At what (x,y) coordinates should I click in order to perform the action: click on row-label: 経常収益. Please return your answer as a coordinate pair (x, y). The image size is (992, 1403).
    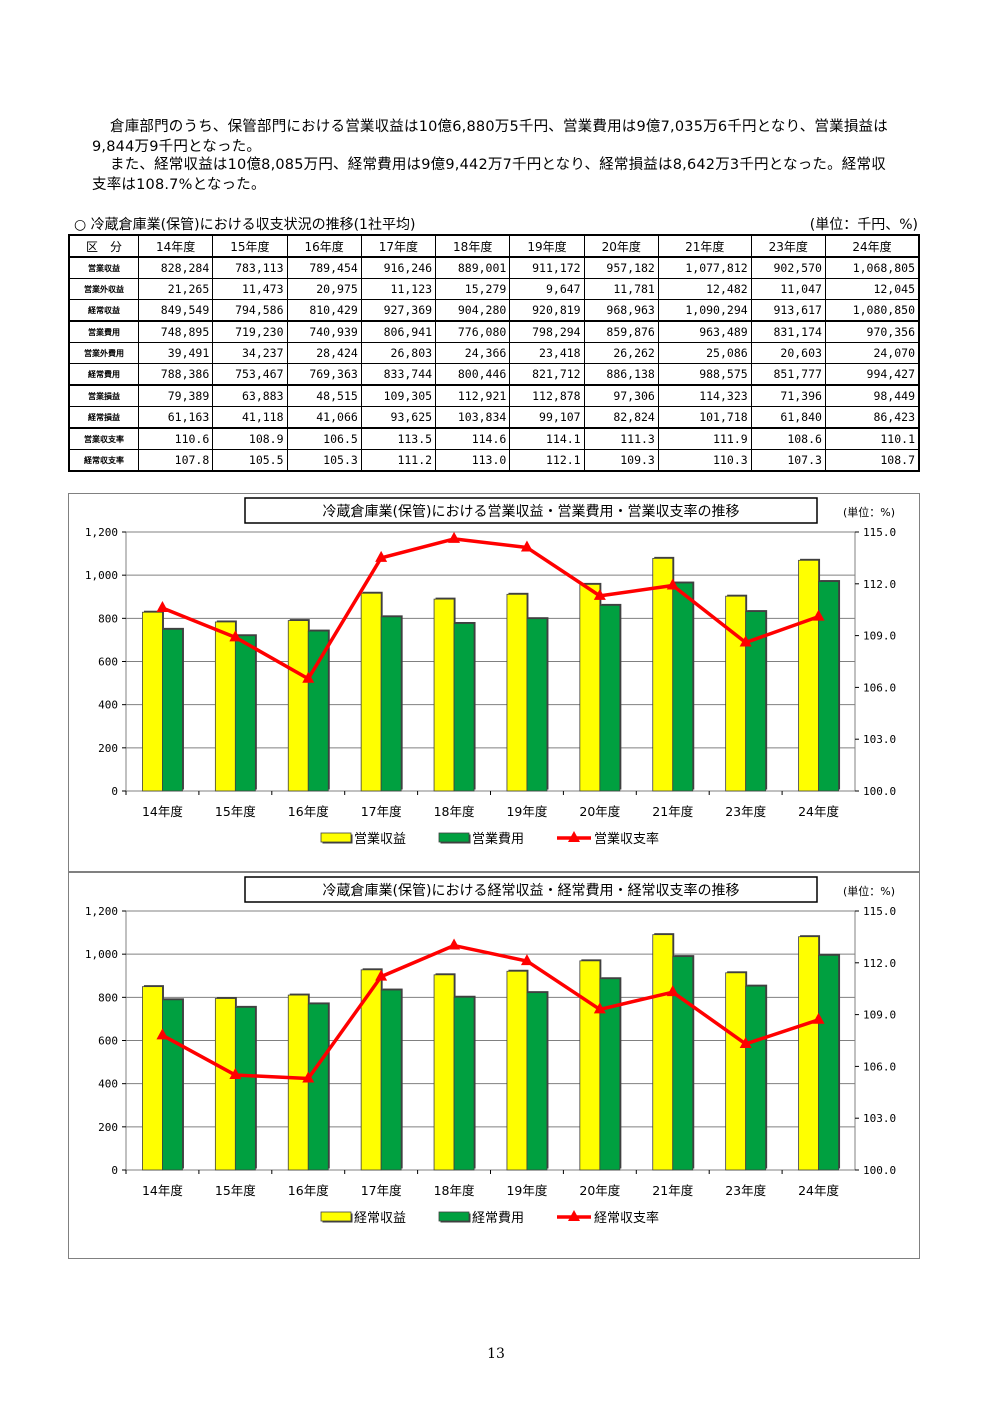
    Looking at the image, I should click on (103, 310).